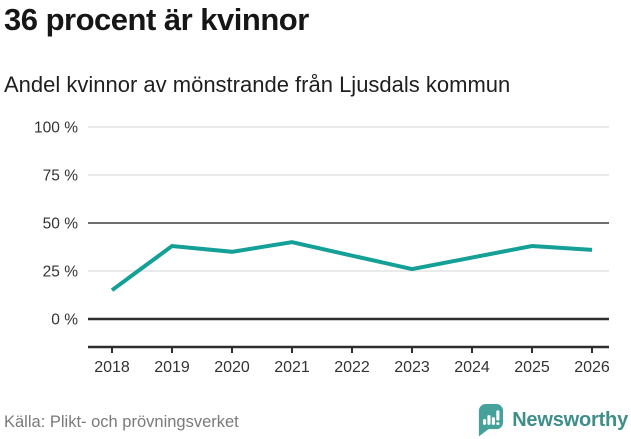  What do you see at coordinates (64, 320) in the screenshot?
I see `y-tick-label: 0 %` at bounding box center [64, 320].